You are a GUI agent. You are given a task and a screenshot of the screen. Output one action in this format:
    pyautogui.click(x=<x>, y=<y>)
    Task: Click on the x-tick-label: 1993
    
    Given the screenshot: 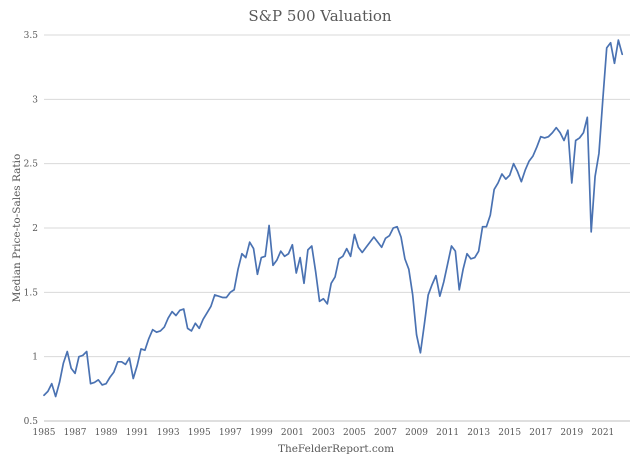 What is the action you would take?
    pyautogui.click(x=168, y=433)
    